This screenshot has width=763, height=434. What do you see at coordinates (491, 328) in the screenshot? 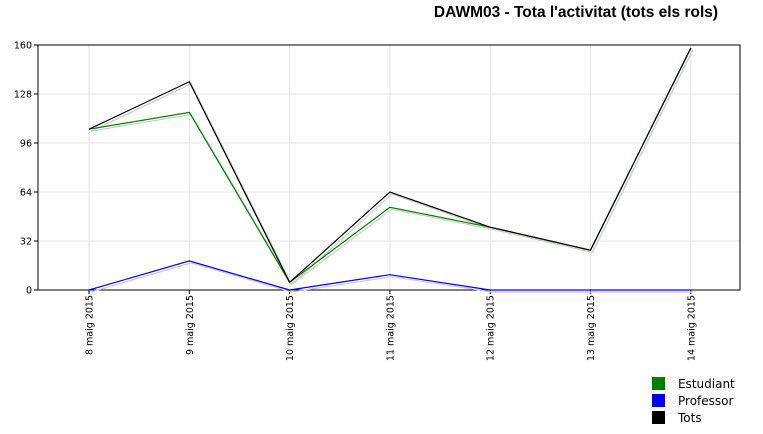
I see `x-tick-label: 12 maig 2015` at bounding box center [491, 328].